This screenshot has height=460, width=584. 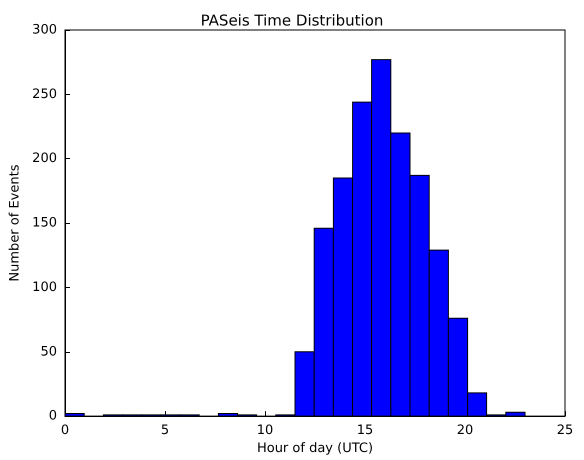 What do you see at coordinates (44, 30) in the screenshot?
I see `y-tick-label: 300` at bounding box center [44, 30].